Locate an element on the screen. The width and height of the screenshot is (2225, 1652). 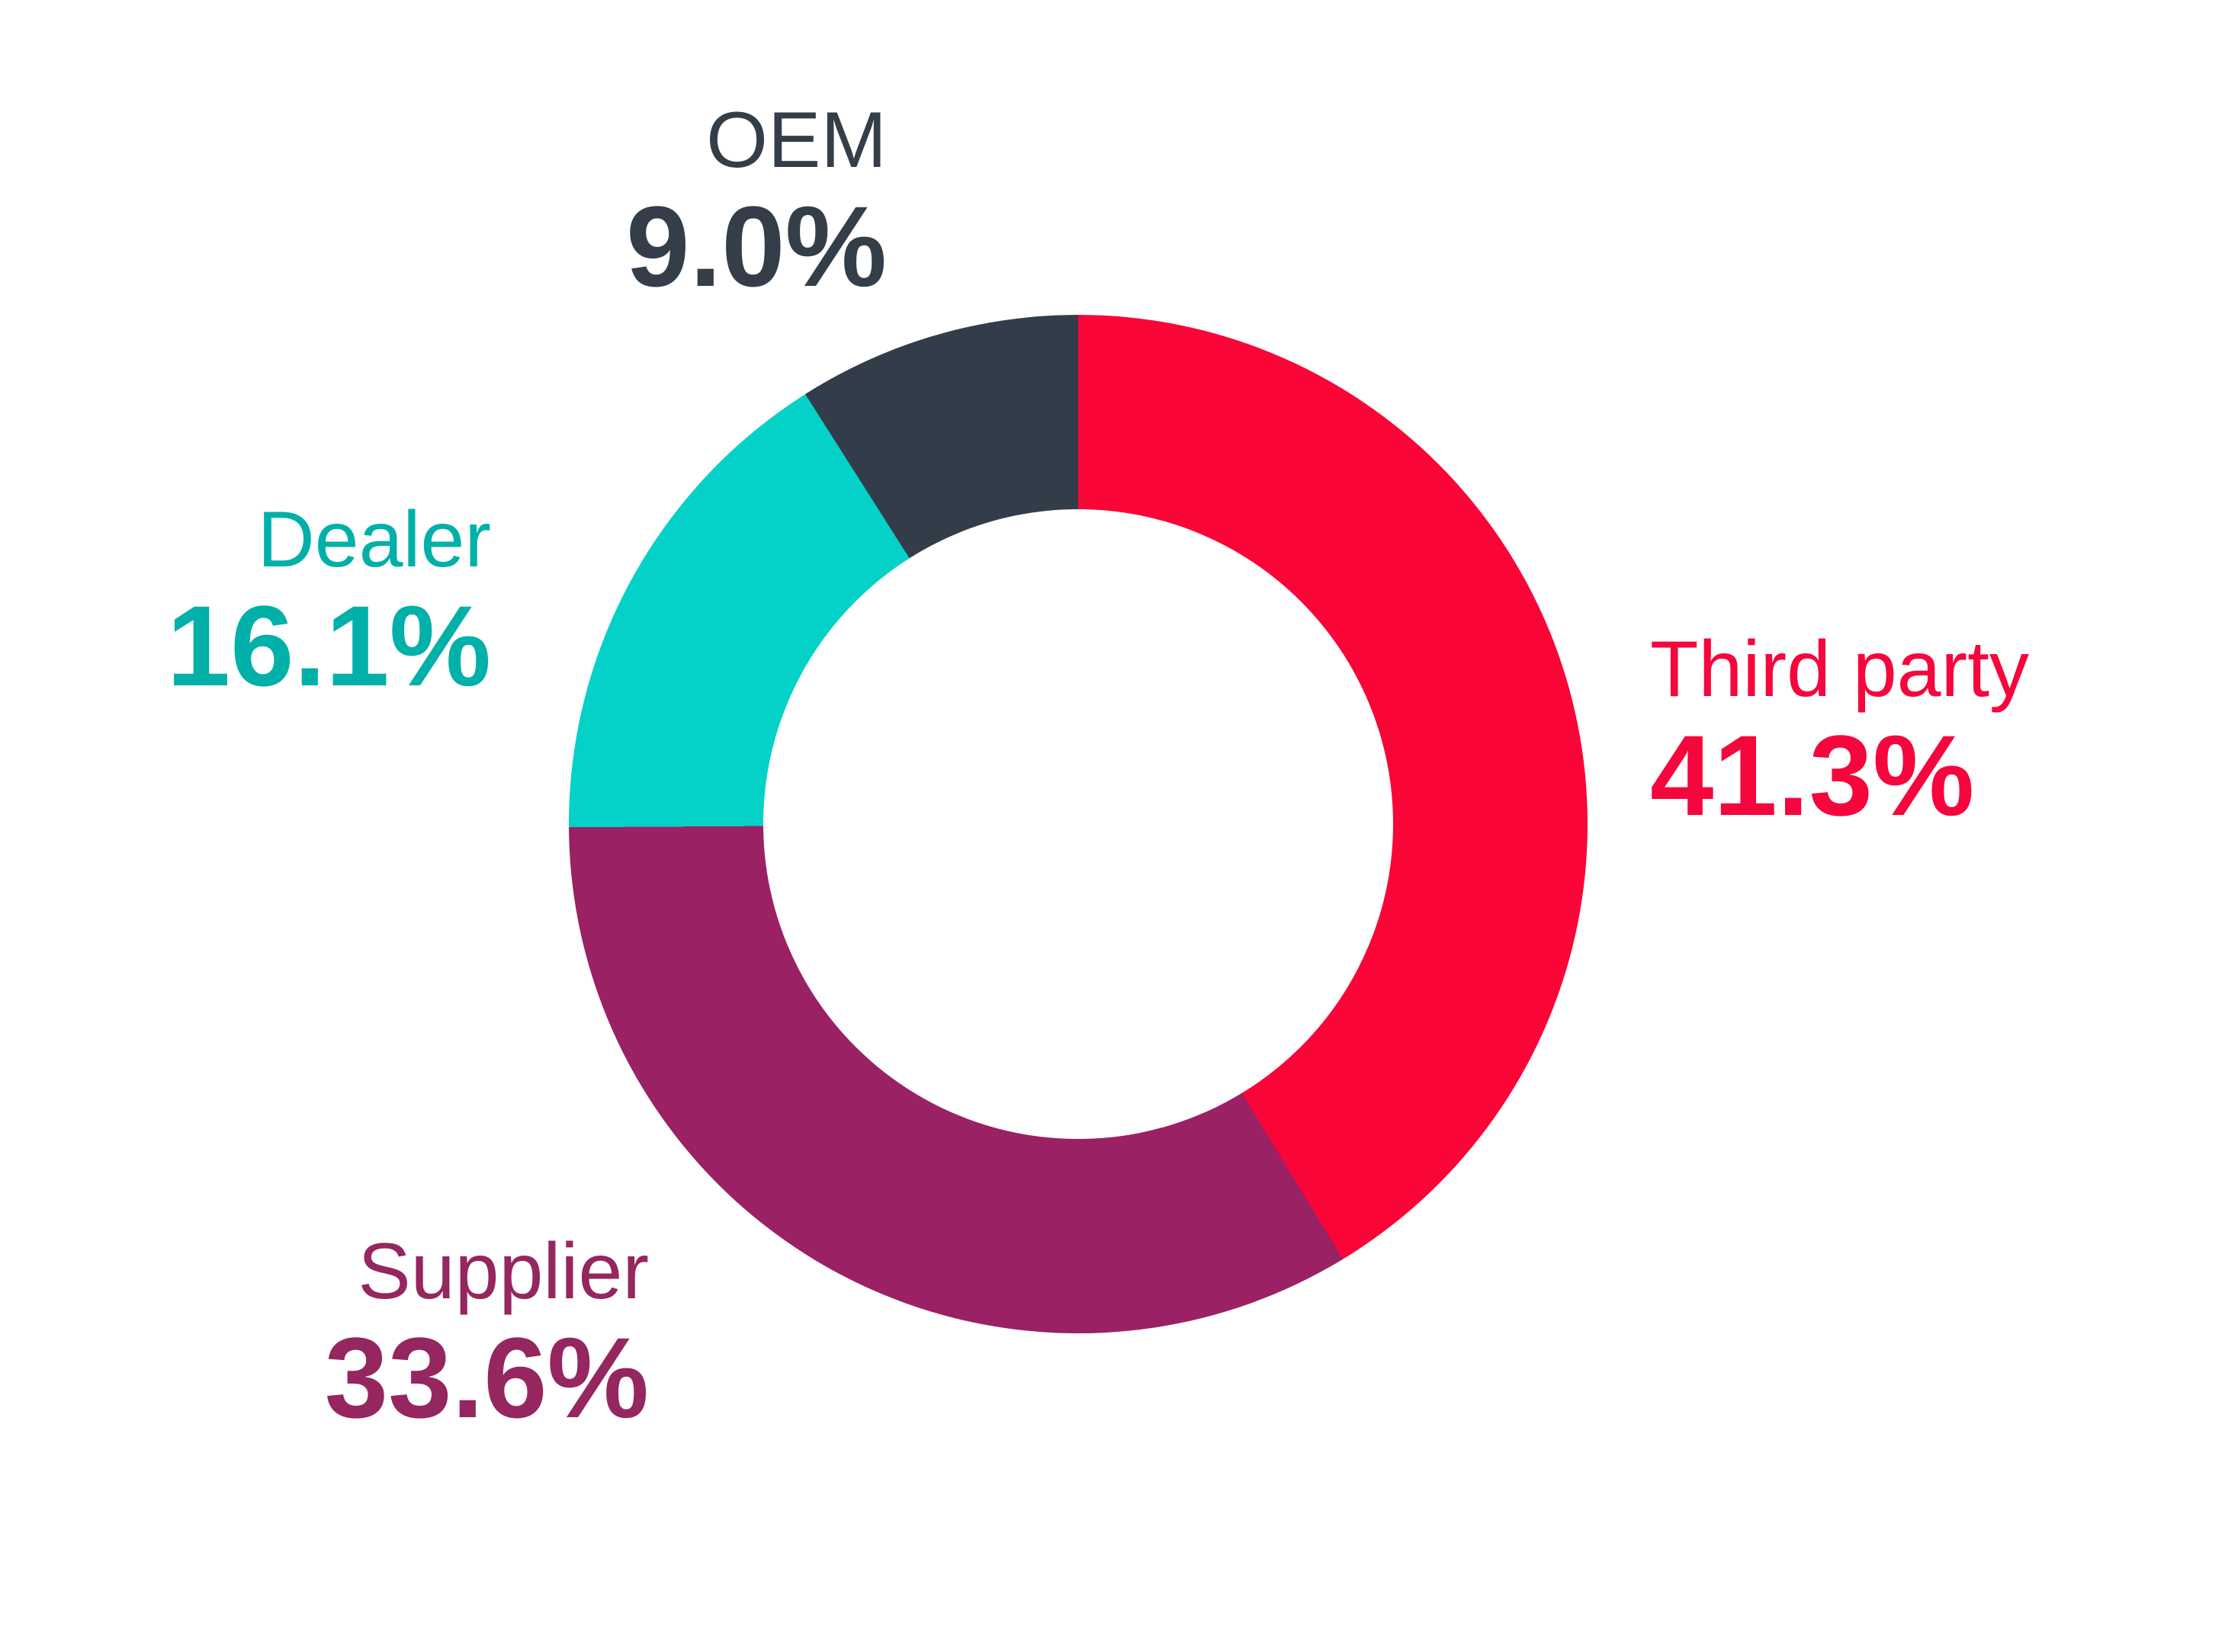
slice-value: 33.6% is located at coordinates (486, 1378).